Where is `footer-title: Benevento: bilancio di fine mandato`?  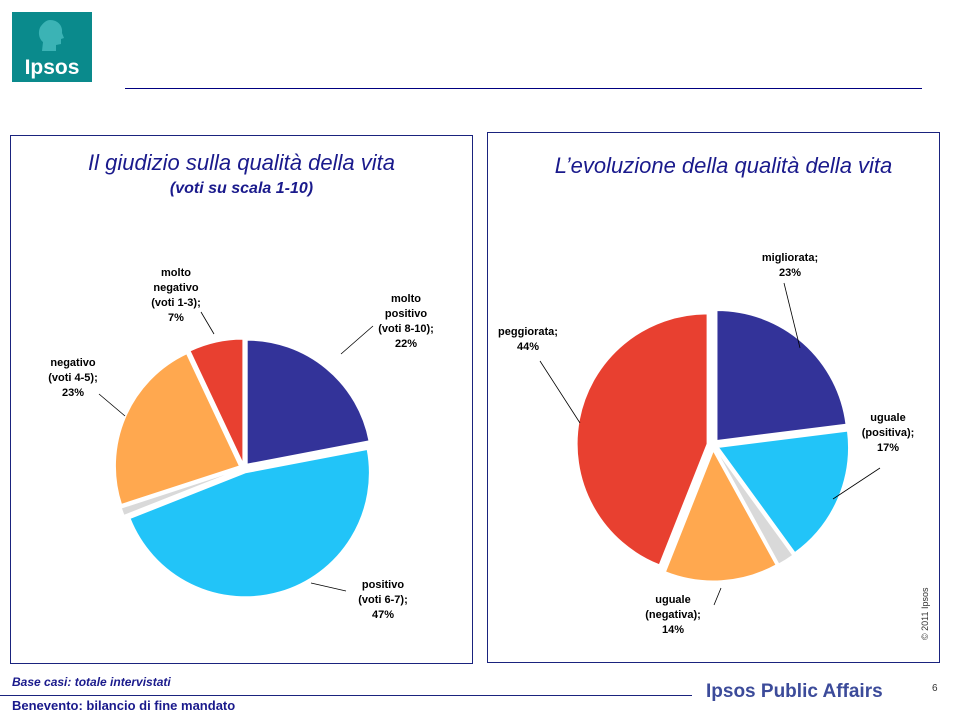 footer-title: Benevento: bilancio di fine mandato is located at coordinates (124, 705).